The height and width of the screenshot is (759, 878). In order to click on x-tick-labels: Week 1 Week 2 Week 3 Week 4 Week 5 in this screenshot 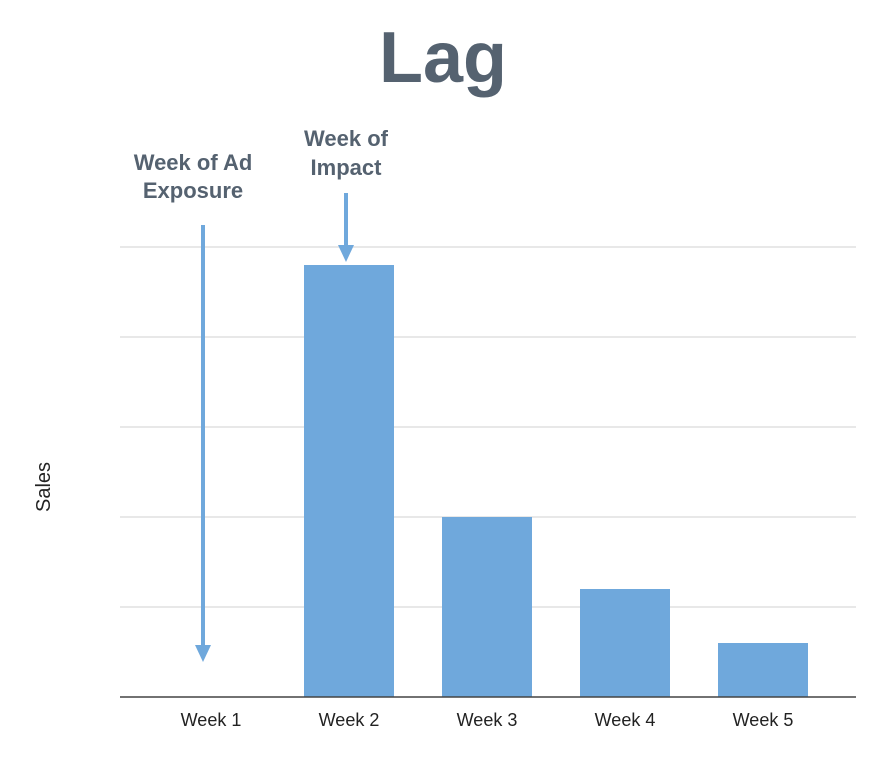, I will do `click(487, 720)`.